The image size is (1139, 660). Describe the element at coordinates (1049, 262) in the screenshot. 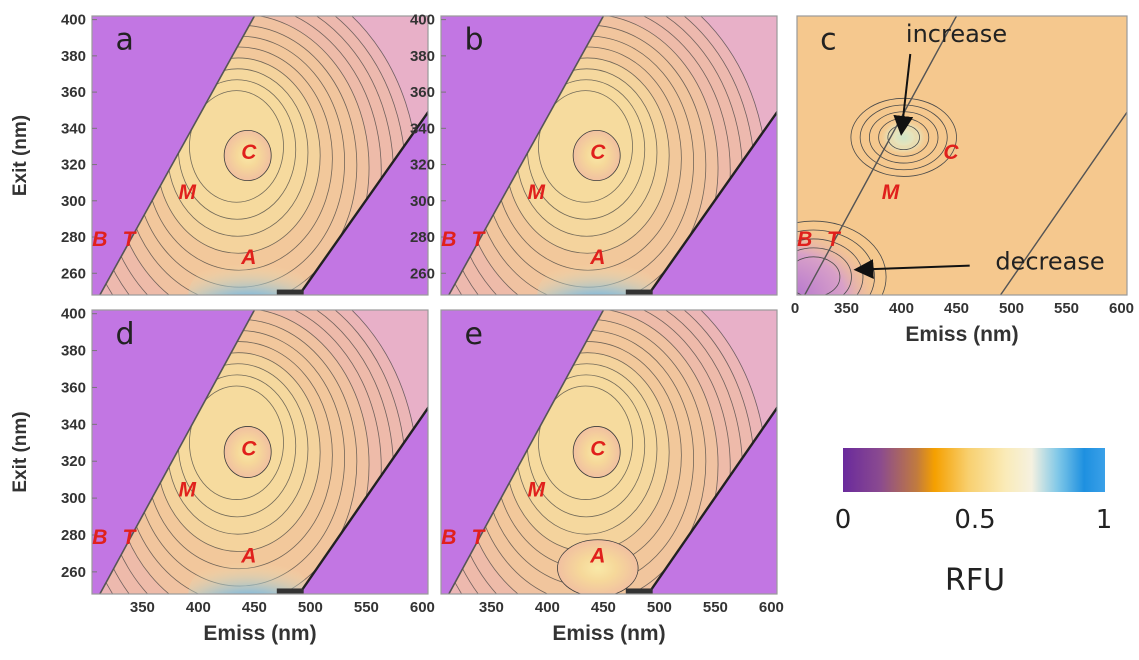

I see `annotation-decrease: decrease` at that location.